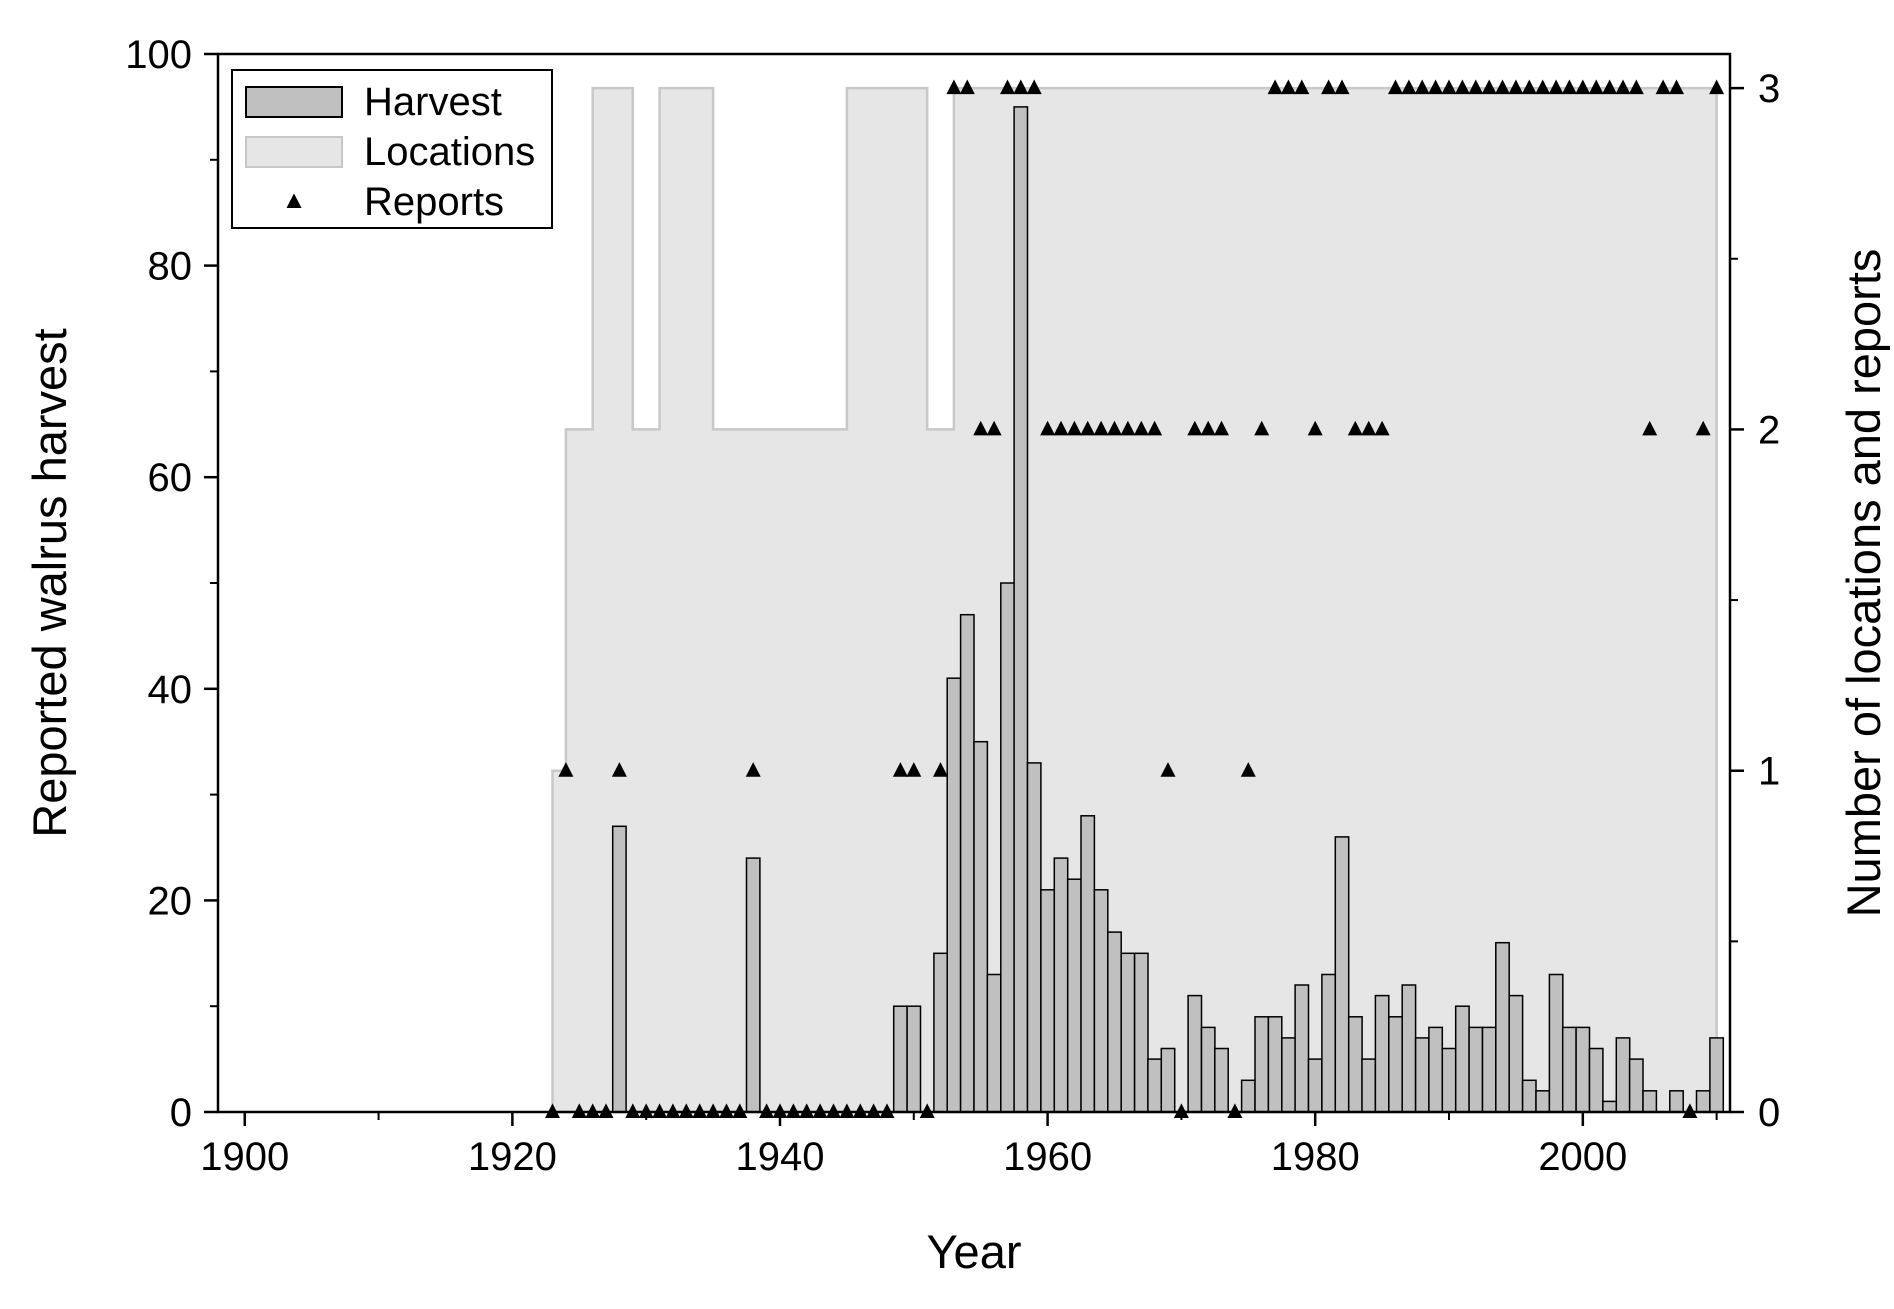 The height and width of the screenshot is (1309, 1894). Describe the element at coordinates (914, 769) in the screenshot. I see `report-marker-1950` at that location.